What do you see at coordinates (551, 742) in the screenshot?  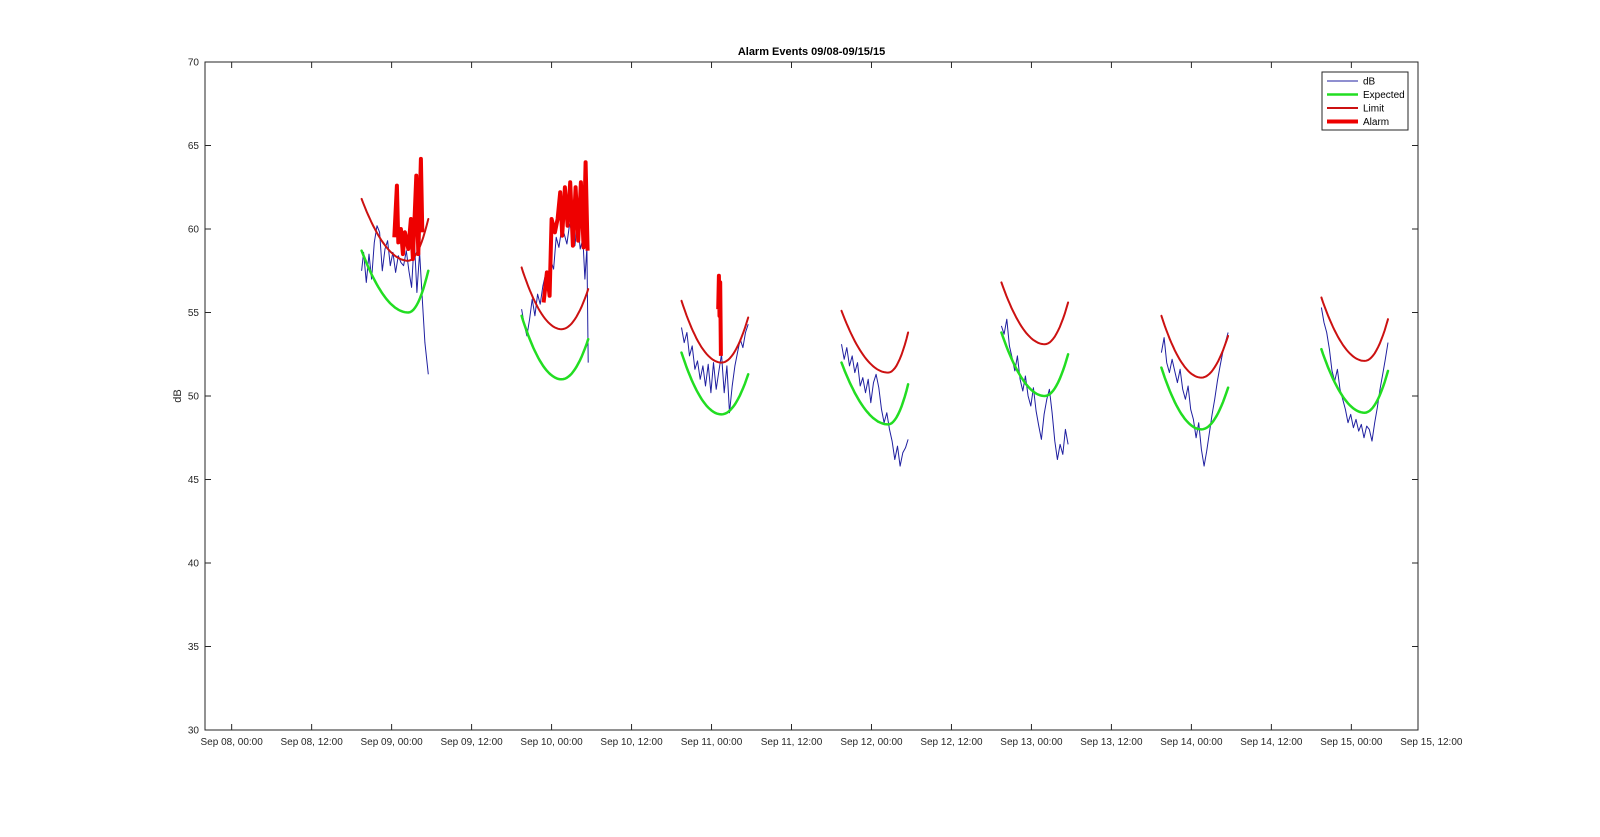 I see `x-tick-label: Sep 10, 00:00` at bounding box center [551, 742].